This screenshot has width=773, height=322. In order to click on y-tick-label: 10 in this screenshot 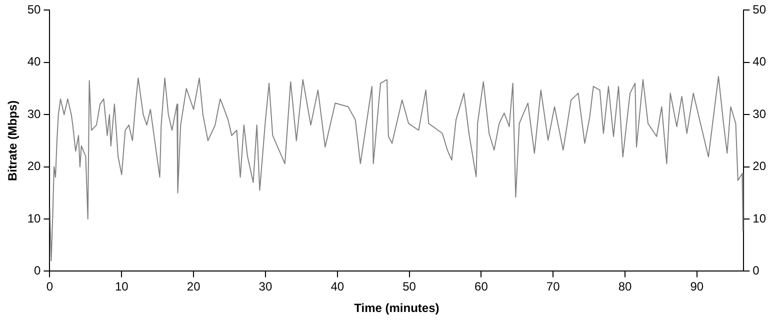, I will do `click(34, 218)`.